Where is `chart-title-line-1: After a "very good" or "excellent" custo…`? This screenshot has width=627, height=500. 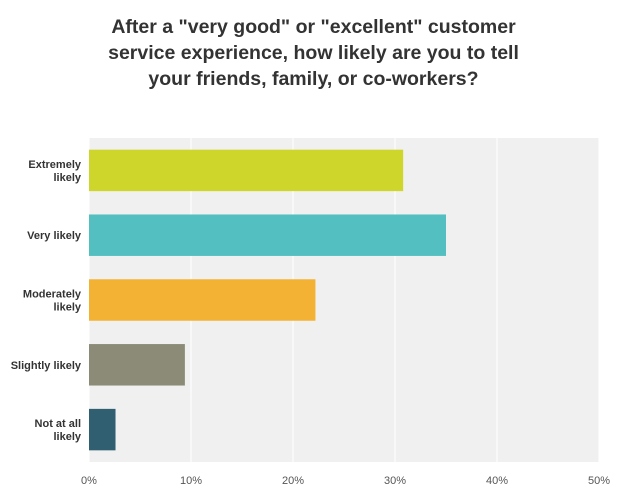
chart-title-line-1: After a "very good" or "excellent" custo… is located at coordinates (313, 27).